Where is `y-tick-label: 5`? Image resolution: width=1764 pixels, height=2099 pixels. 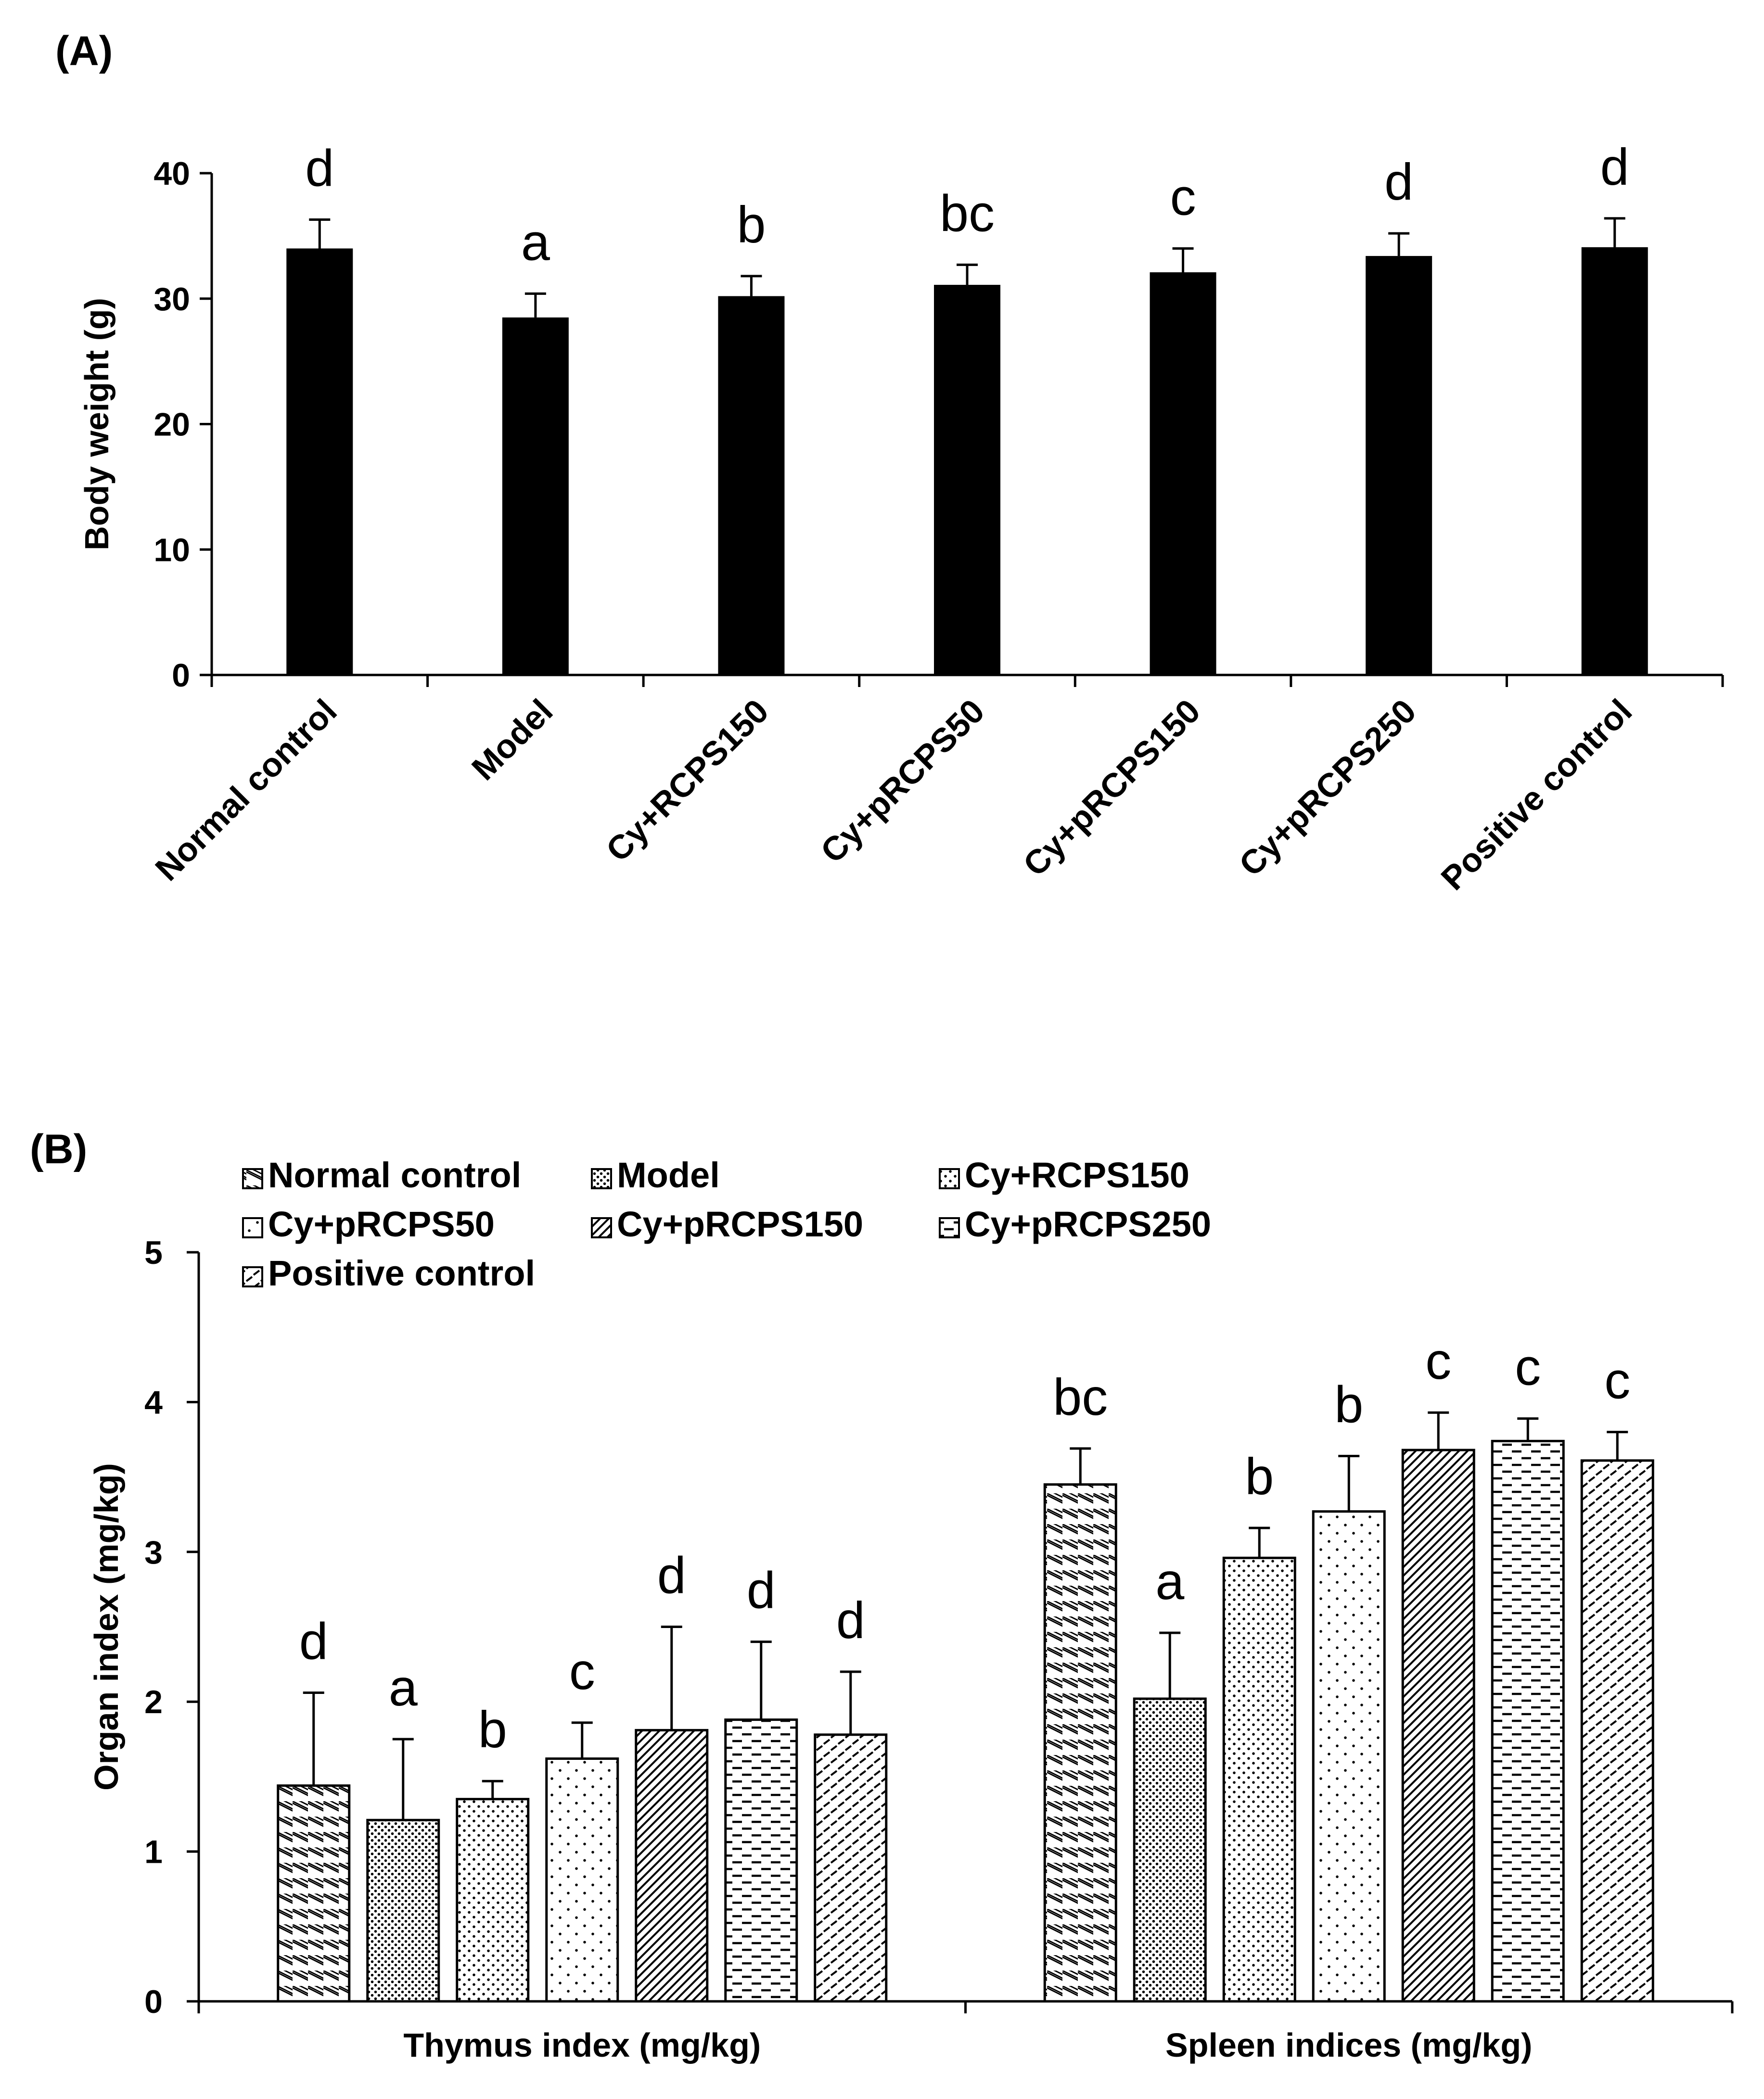
y-tick-label: 5 is located at coordinates (153, 1252).